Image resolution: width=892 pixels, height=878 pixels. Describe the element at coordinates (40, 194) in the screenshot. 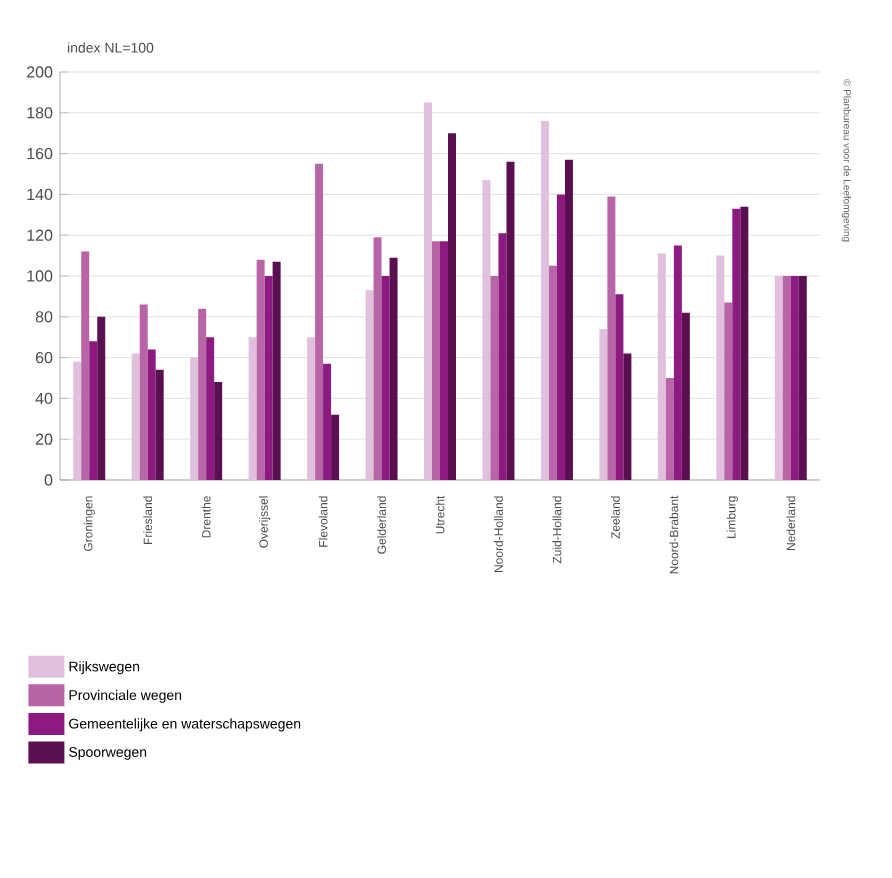

I see `y-tick-label: 140` at that location.